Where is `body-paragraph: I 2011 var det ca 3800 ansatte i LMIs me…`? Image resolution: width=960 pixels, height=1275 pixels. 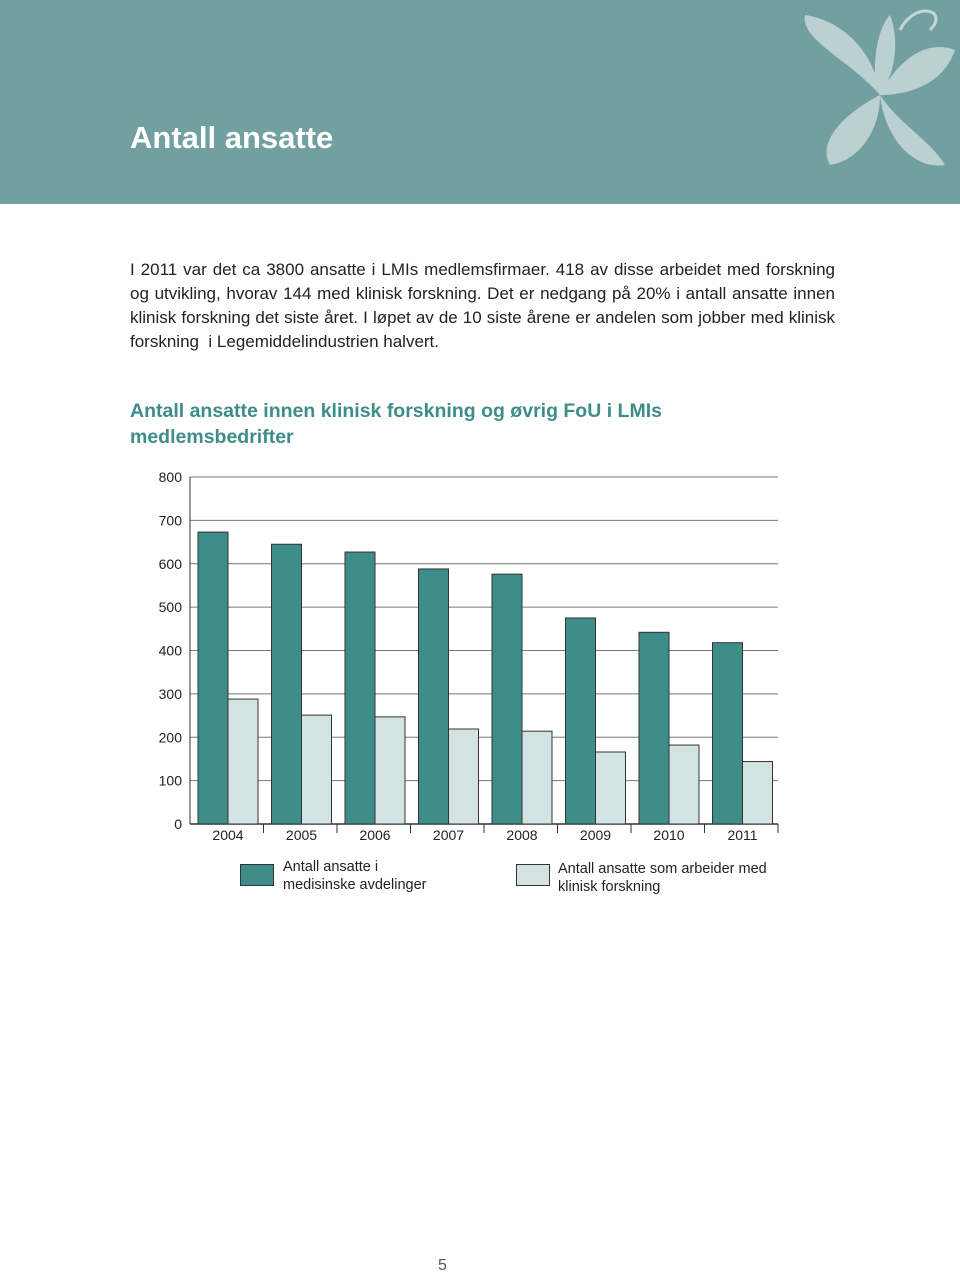 body-paragraph: I 2011 var det ca 3800 ansatte i LMIs me… is located at coordinates (485, 305).